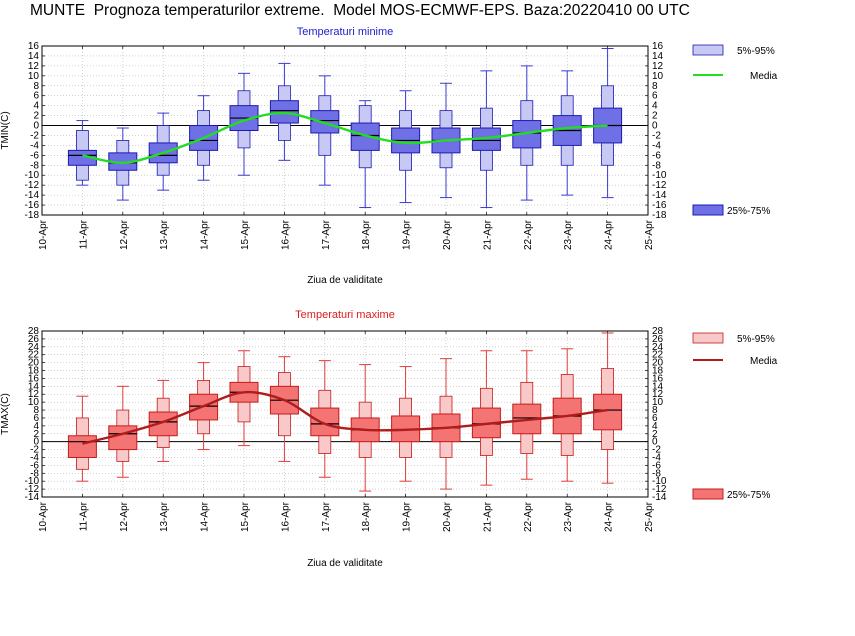  What do you see at coordinates (43, 516) in the screenshot?
I see `x-tick-label: 10-Apr` at bounding box center [43, 516].